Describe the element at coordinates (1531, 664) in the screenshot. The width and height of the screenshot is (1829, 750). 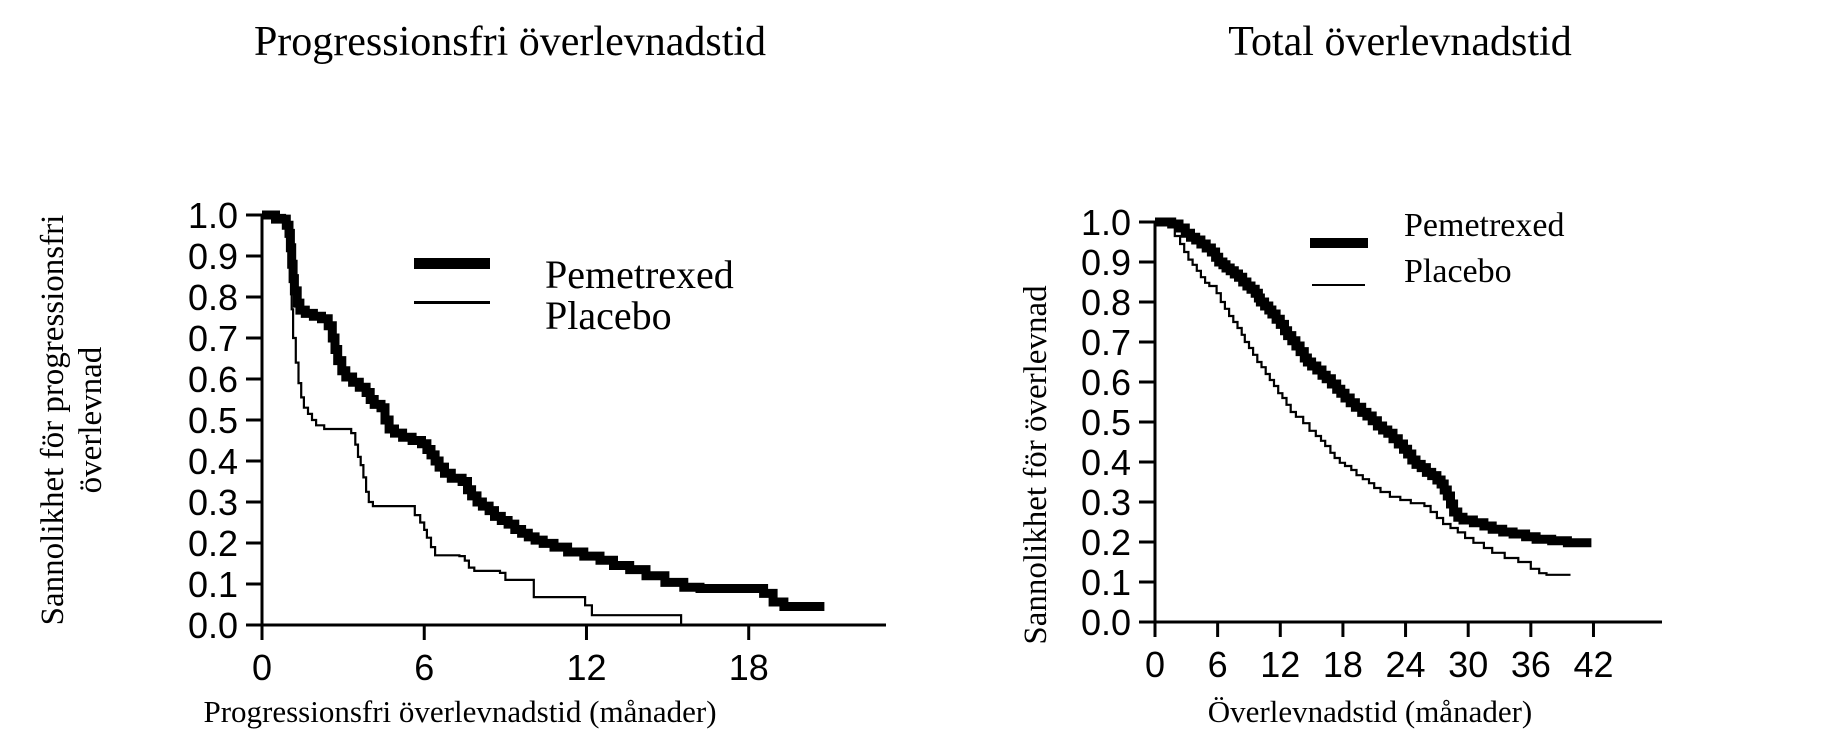
I see `x-tick-label-1: 36` at that location.